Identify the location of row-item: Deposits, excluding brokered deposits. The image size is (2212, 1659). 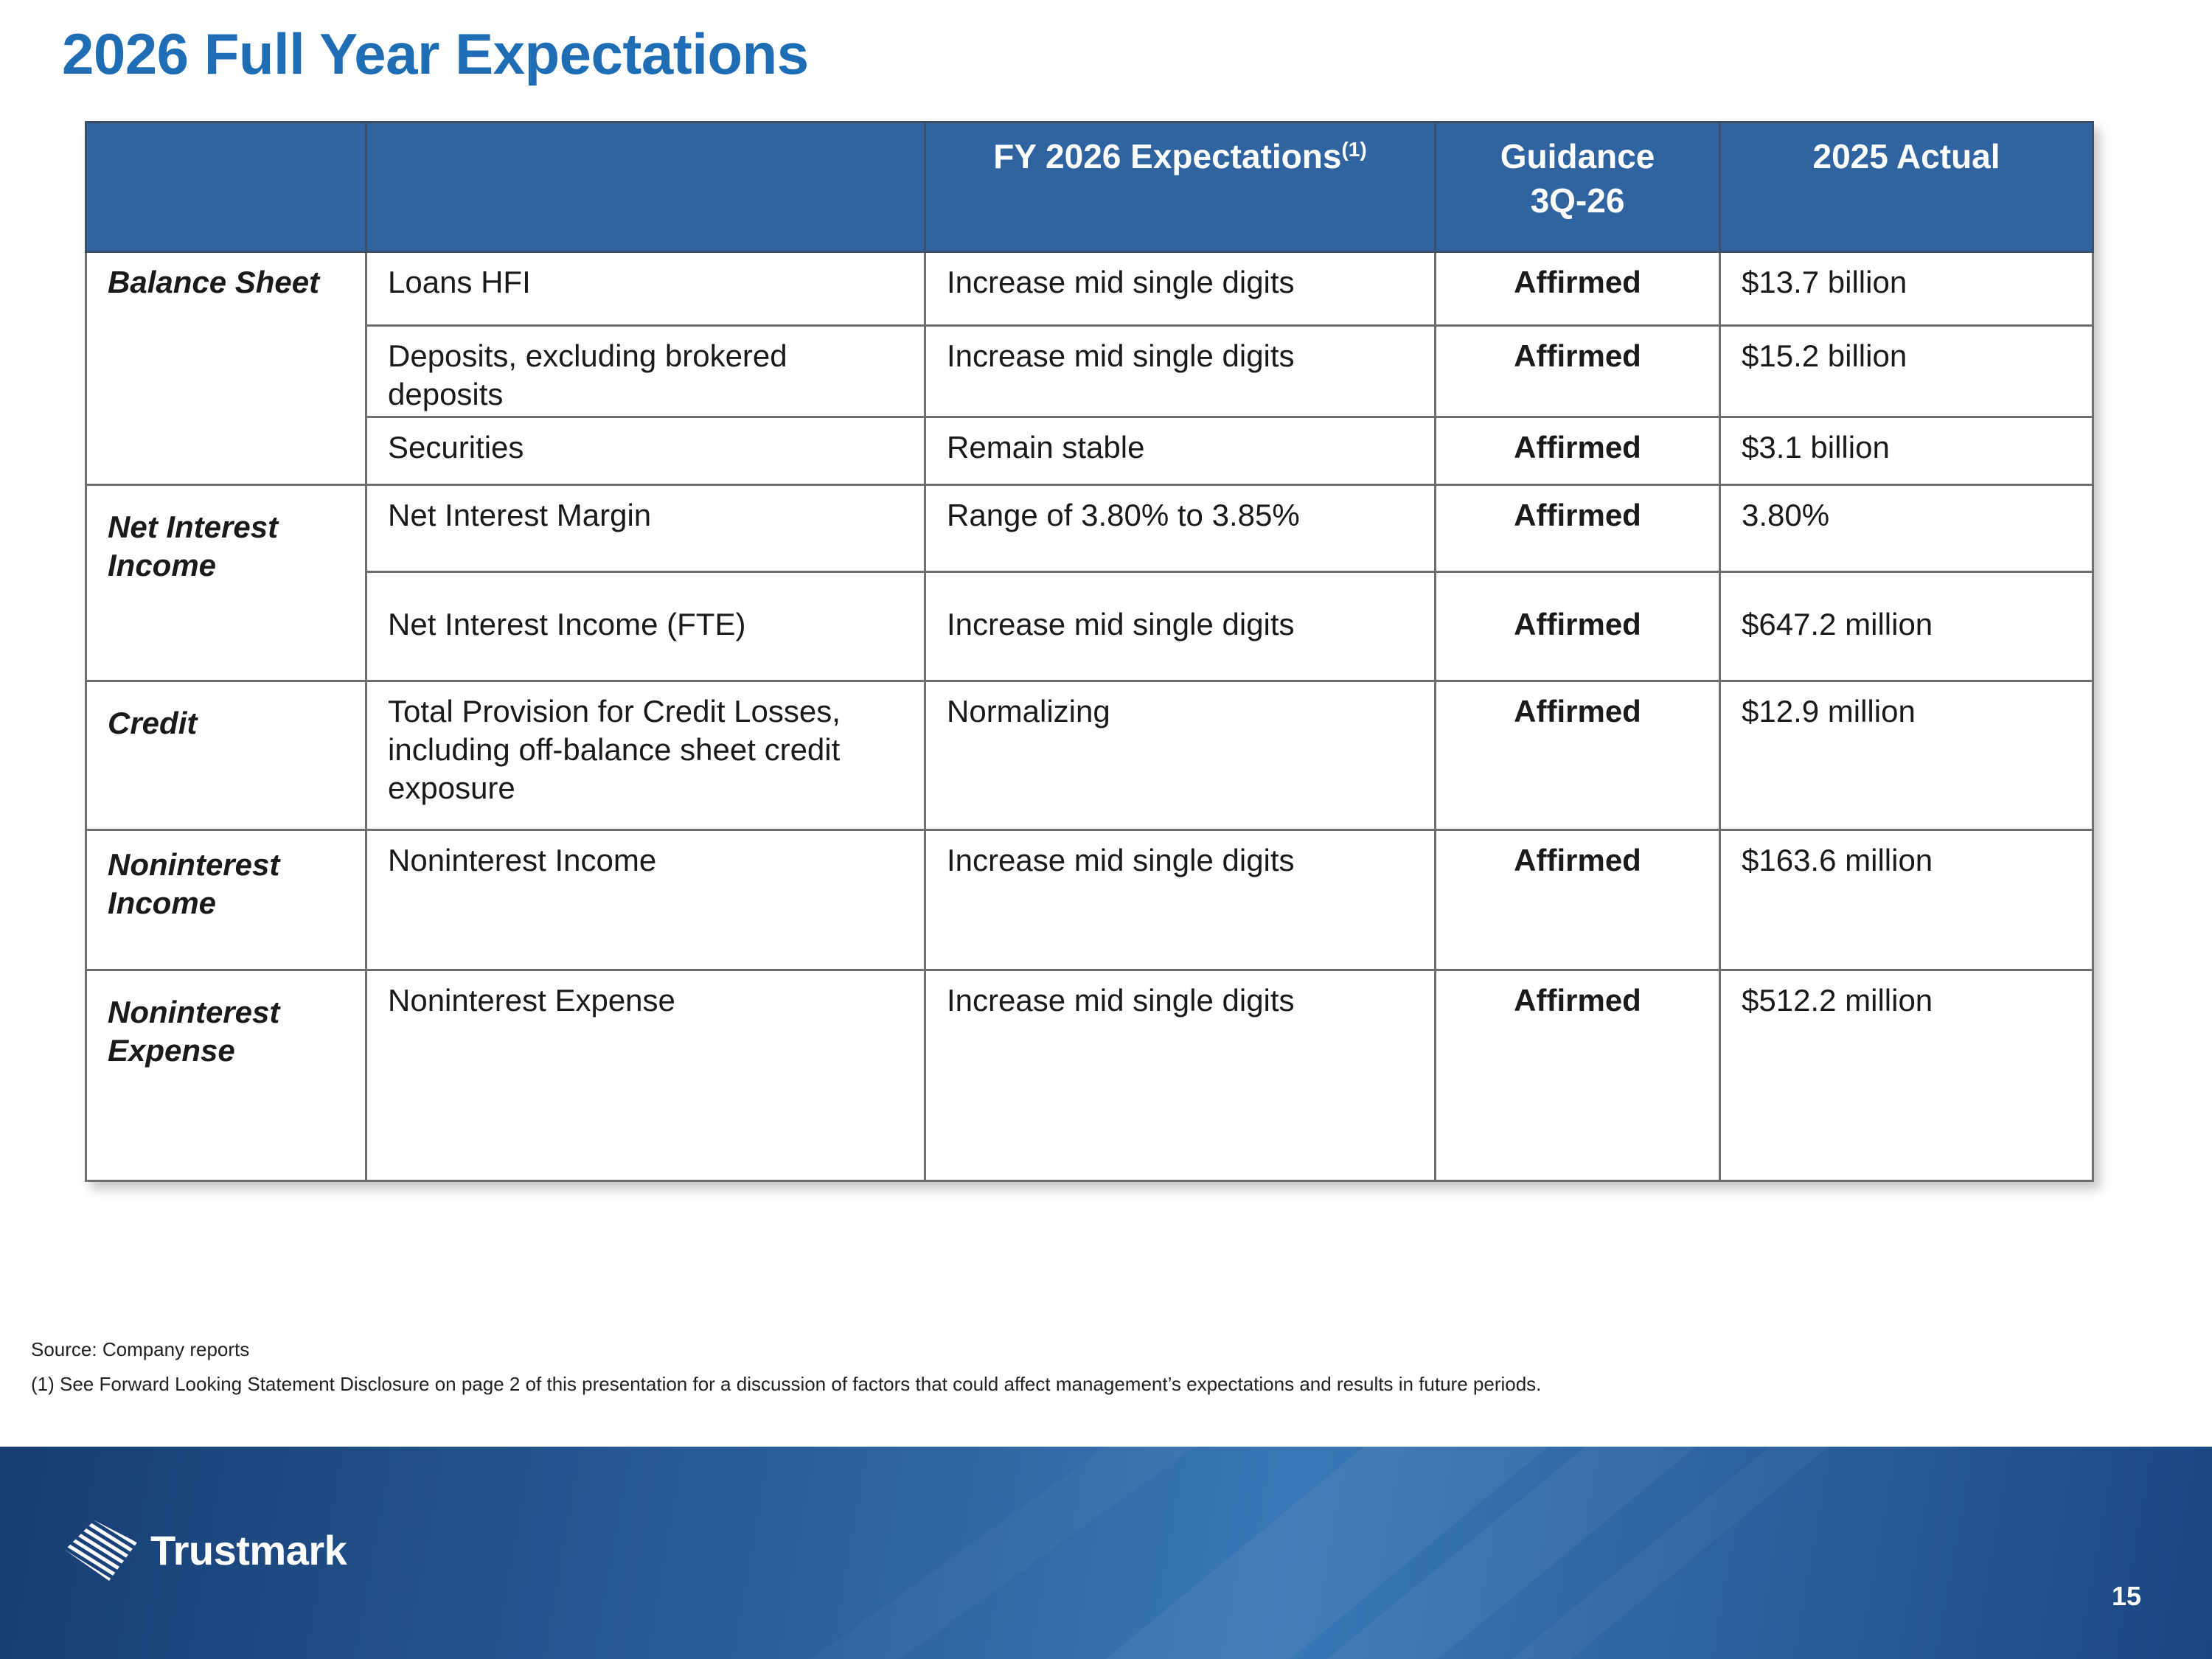
(645, 371).